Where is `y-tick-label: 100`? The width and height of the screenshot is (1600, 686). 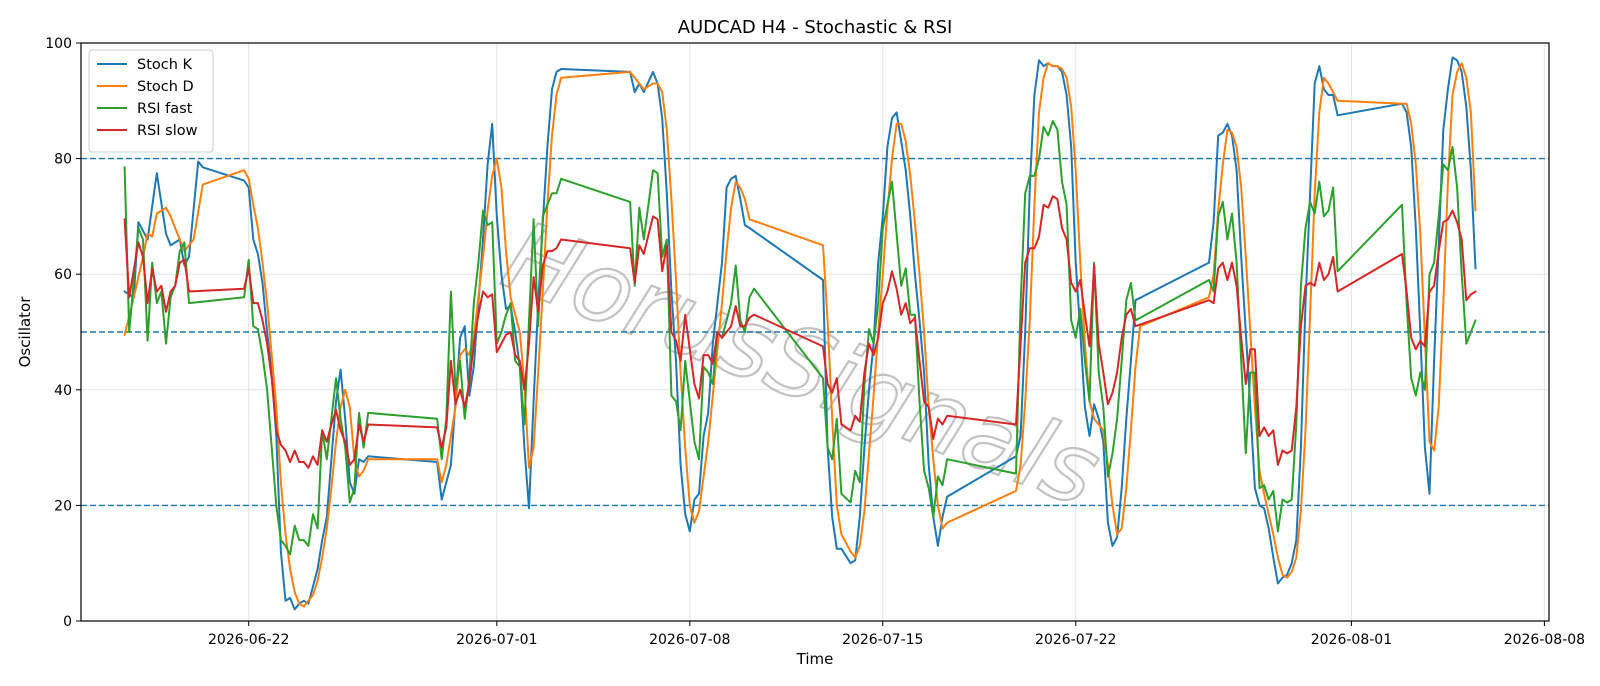 y-tick-label: 100 is located at coordinates (58, 44).